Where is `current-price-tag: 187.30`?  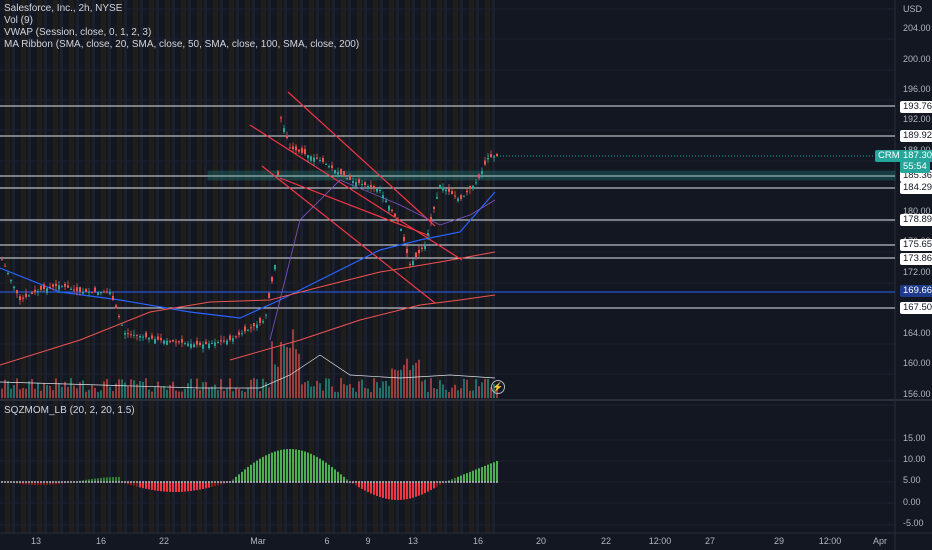
current-price-tag: 187.30 is located at coordinates (916, 156).